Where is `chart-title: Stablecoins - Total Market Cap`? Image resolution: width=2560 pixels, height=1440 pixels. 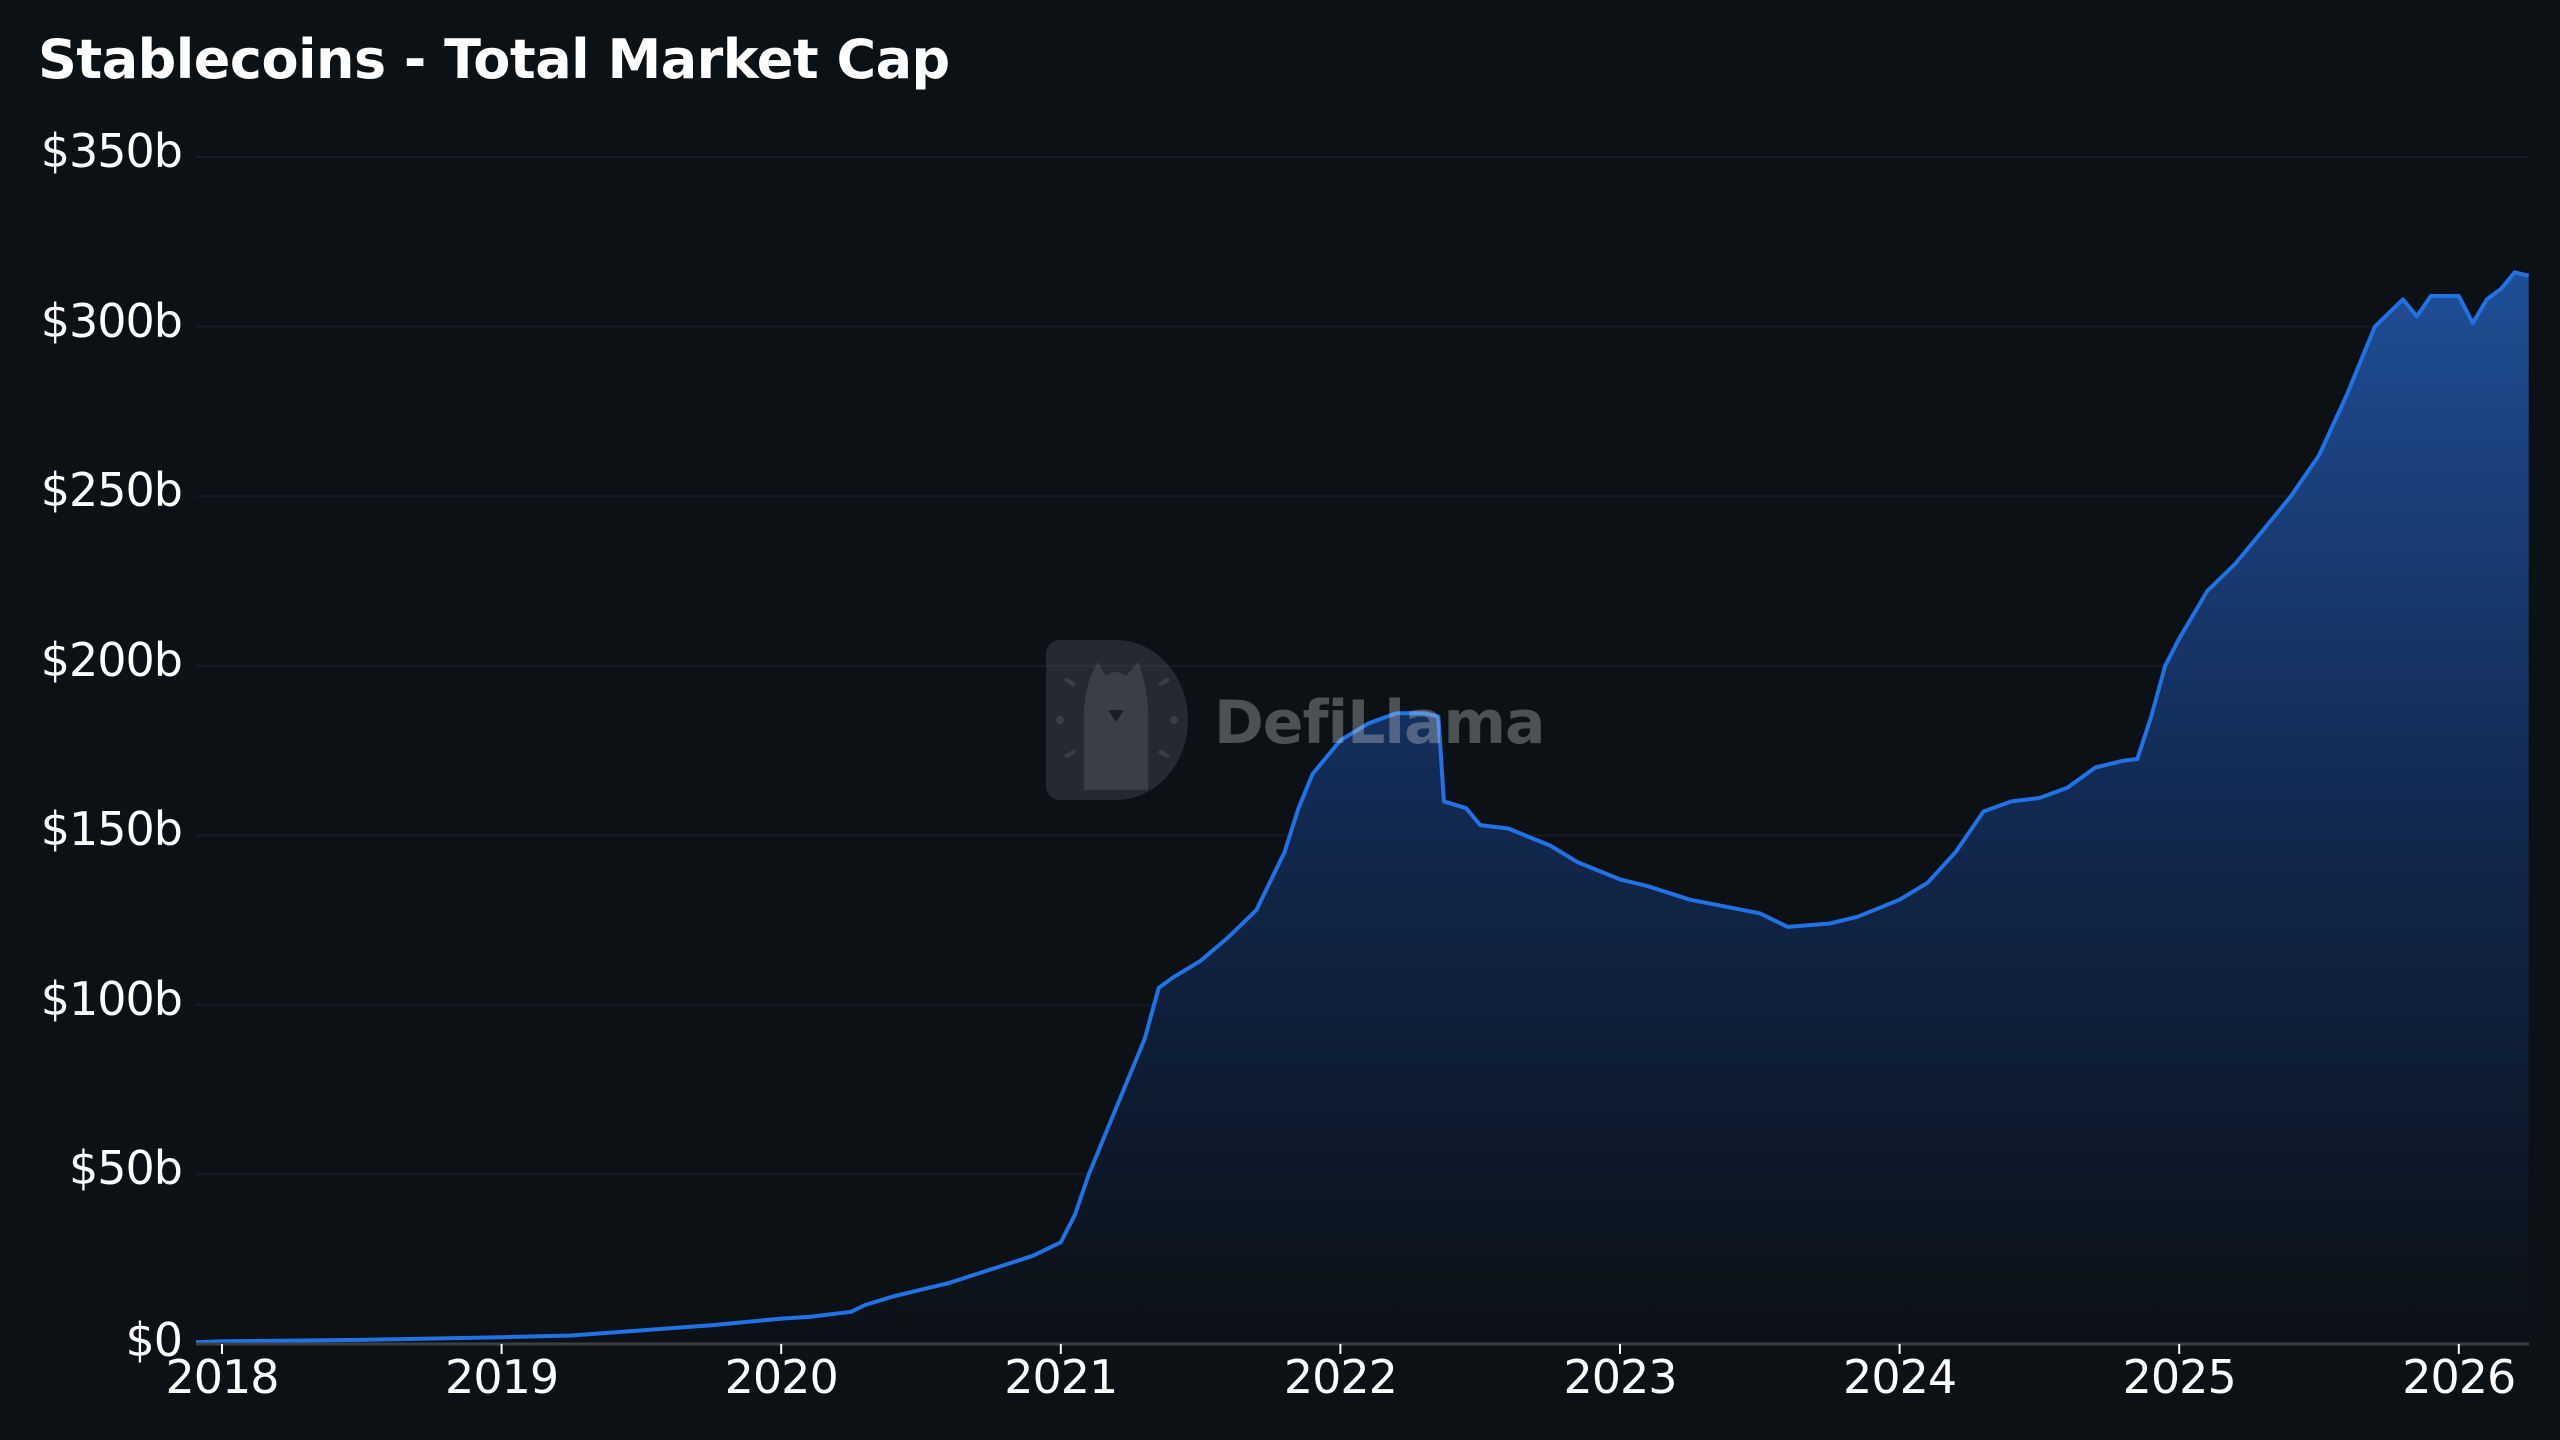
chart-title: Stablecoins - Total Market Cap is located at coordinates (494, 59).